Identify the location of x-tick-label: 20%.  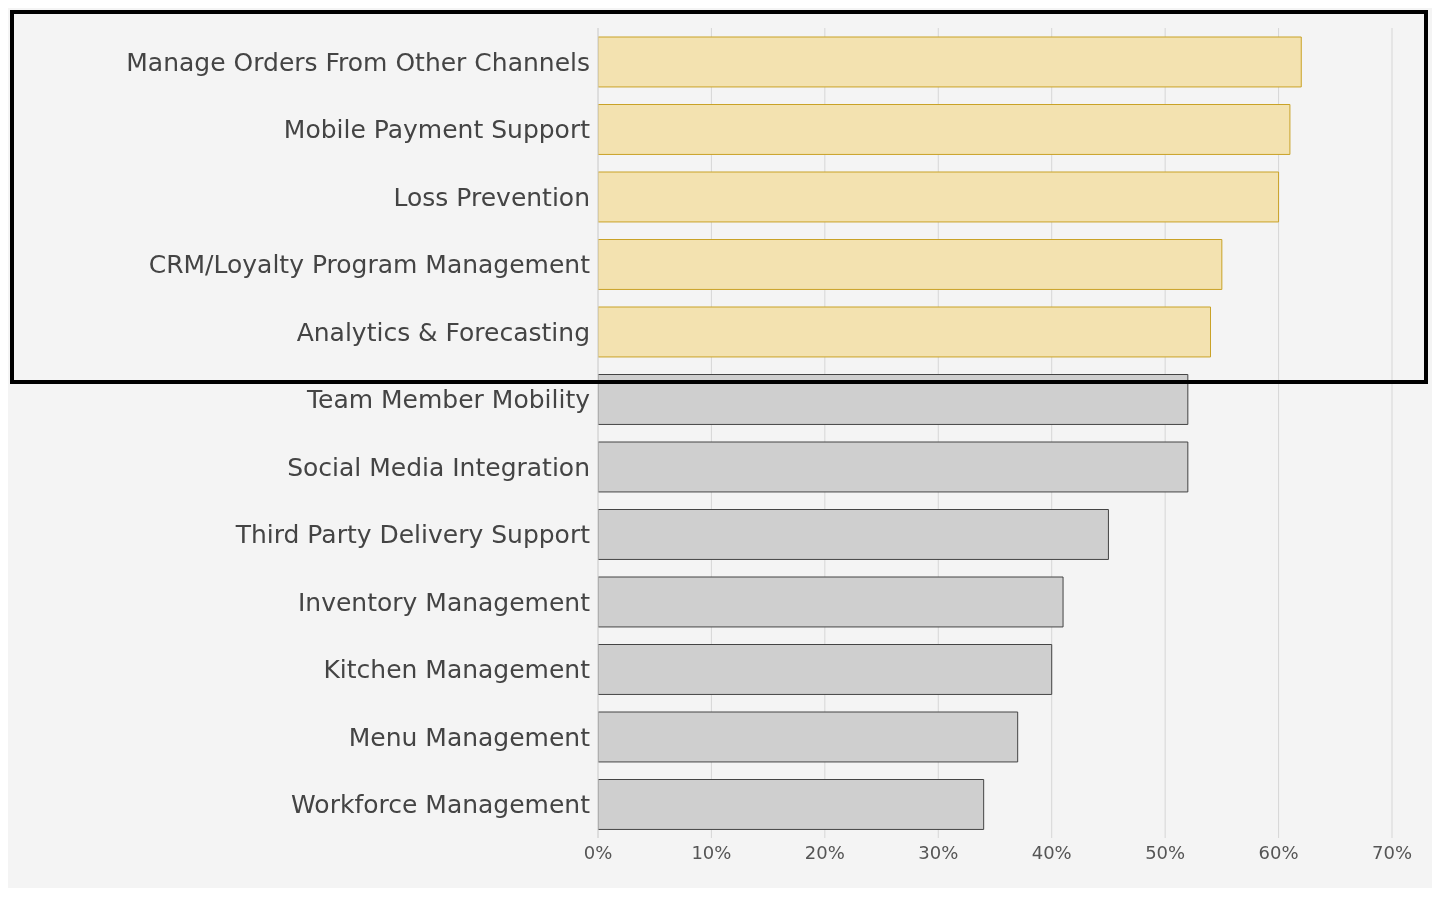
(824, 852).